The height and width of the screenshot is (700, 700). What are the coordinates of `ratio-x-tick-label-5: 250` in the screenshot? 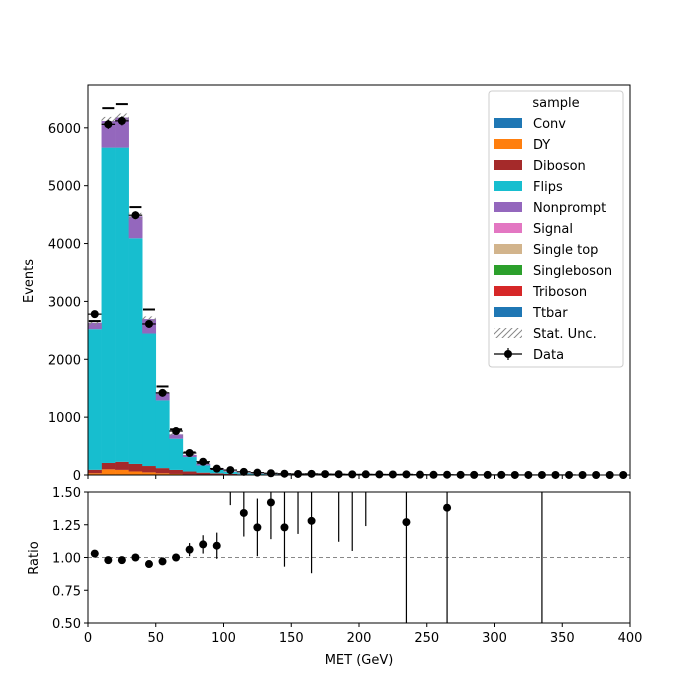 It's located at (426, 638).